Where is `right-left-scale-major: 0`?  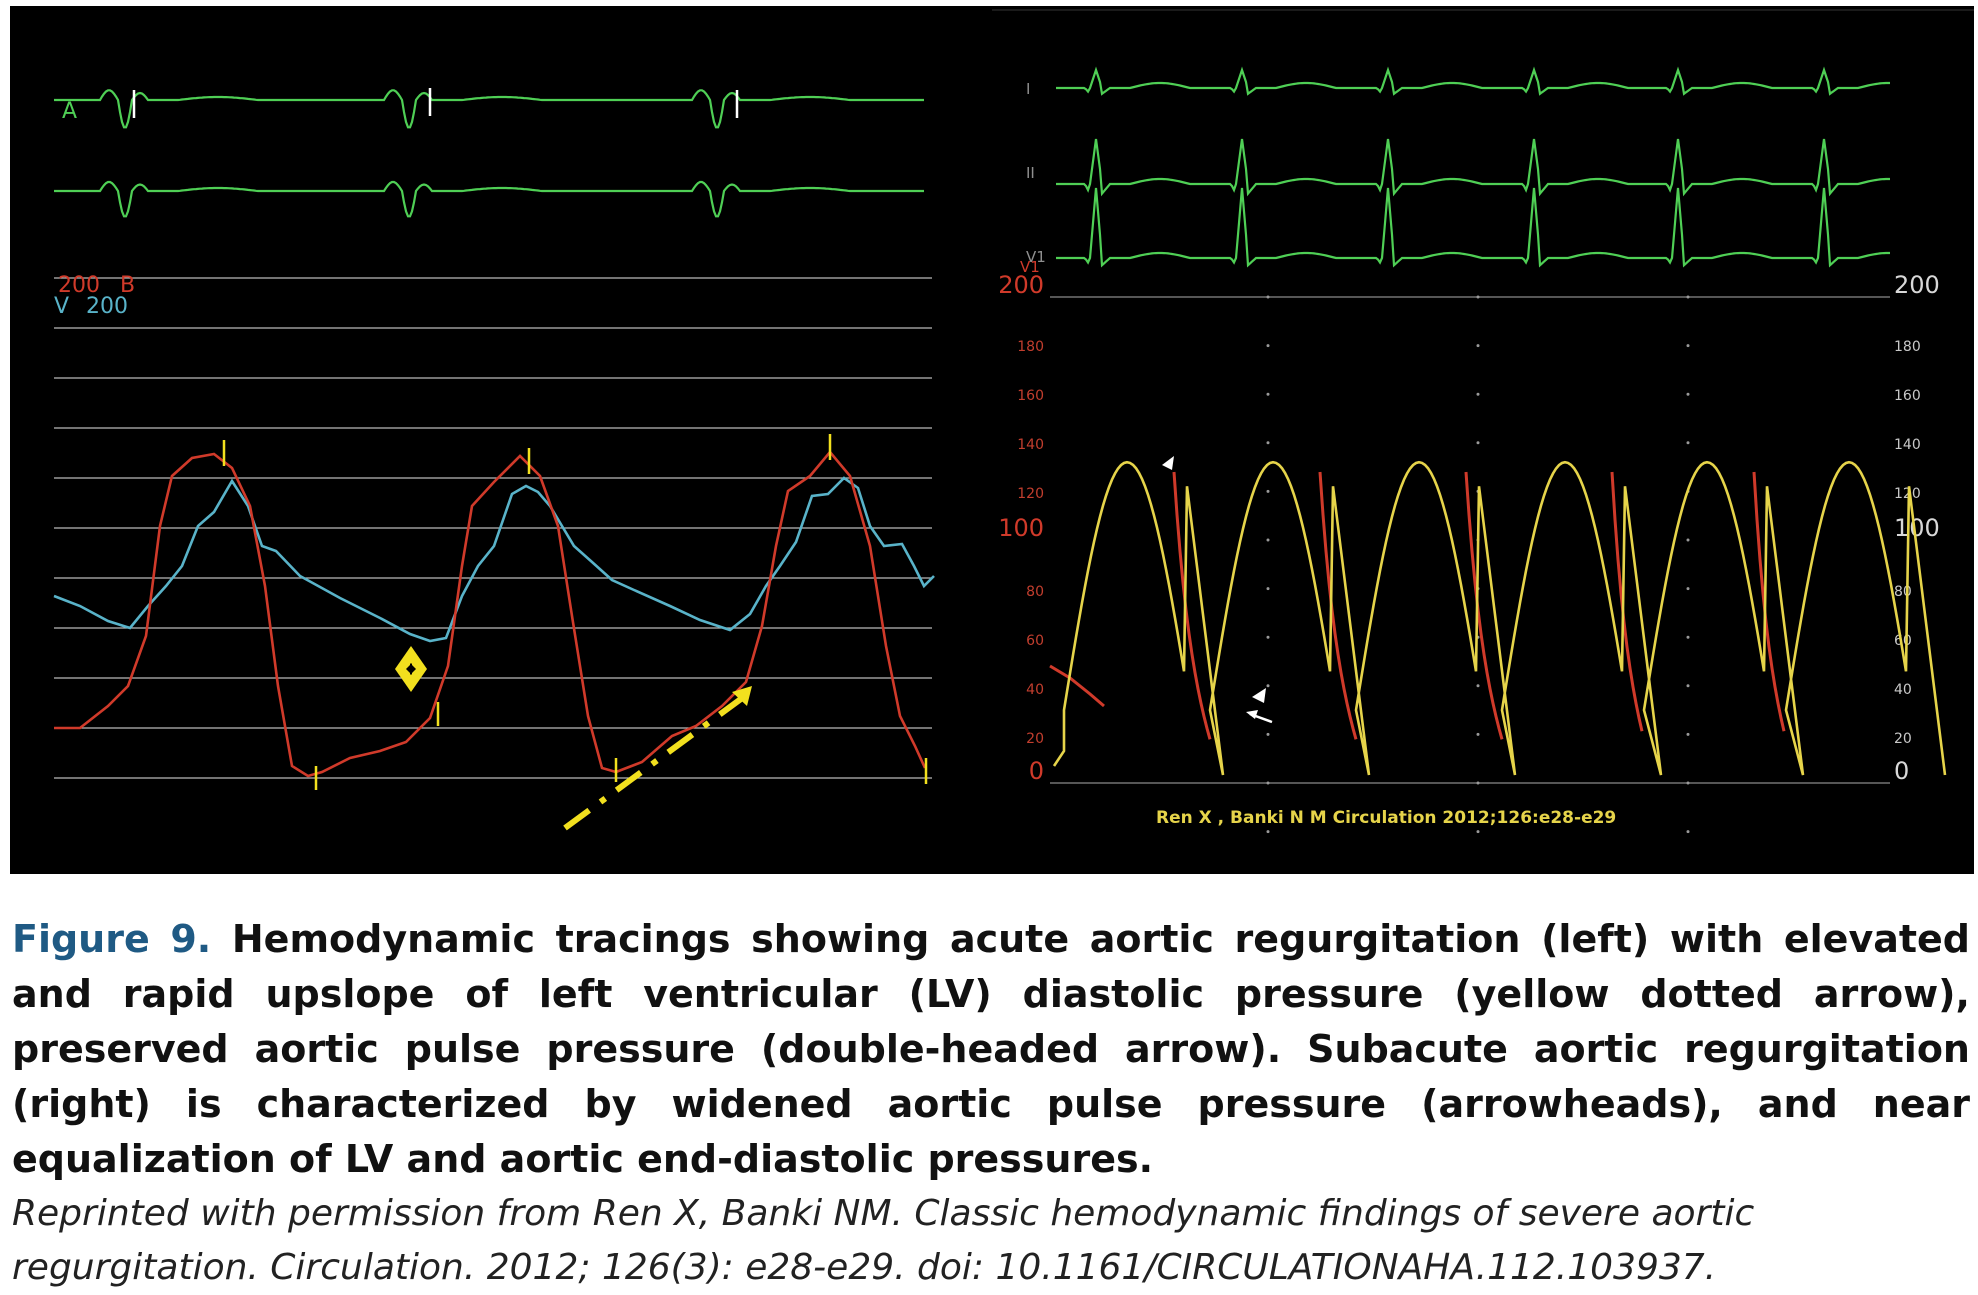
right-left-scale-major: 0 is located at coordinates (1036, 771).